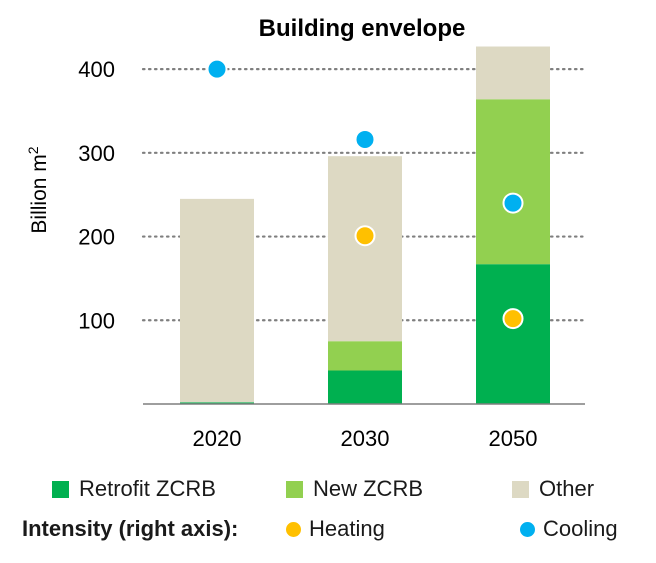 The image size is (656, 563). What do you see at coordinates (96, 195) in the screenshot?
I see `y-tick-labels: 100 200 300 400` at bounding box center [96, 195].